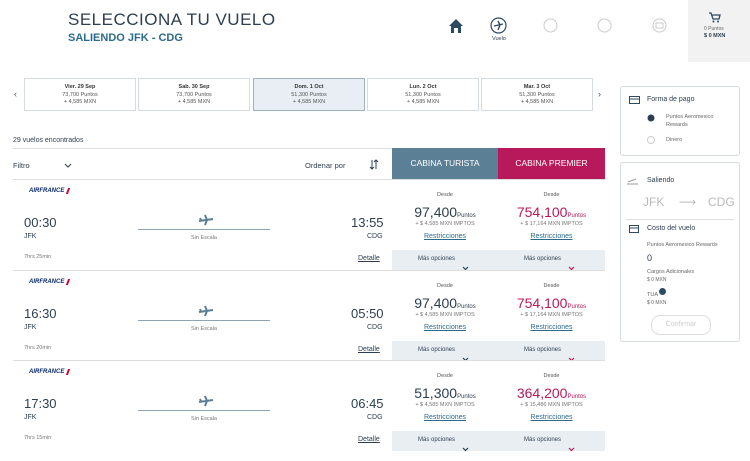  What do you see at coordinates (445, 163) in the screenshot?
I see `economy-cabin-header: CABINA TURISTA` at bounding box center [445, 163].